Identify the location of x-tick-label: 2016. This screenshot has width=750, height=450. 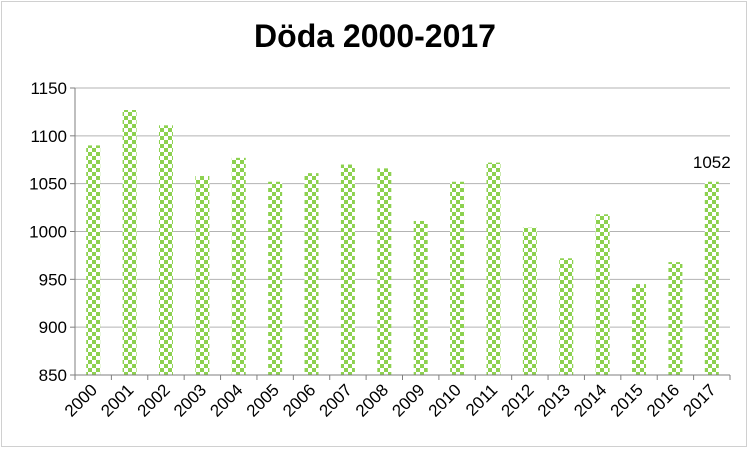
(663, 400).